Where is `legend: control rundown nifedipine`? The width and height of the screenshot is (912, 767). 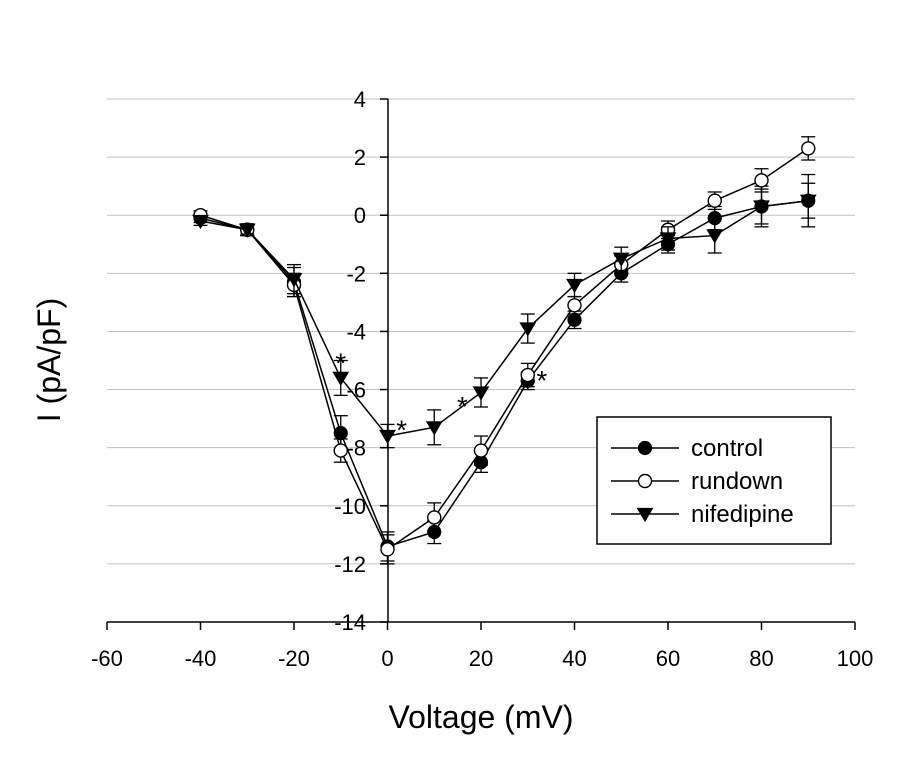
legend: control rundown nifedipine is located at coordinates (714, 480).